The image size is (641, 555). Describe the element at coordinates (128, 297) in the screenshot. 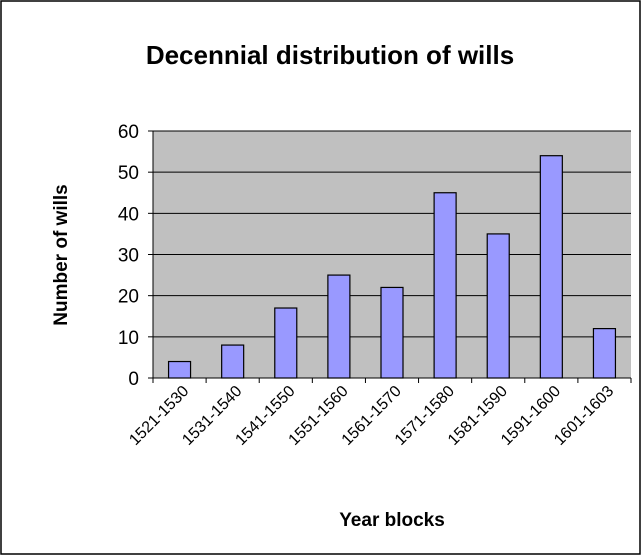

I see `y-tick-label: 20` at that location.